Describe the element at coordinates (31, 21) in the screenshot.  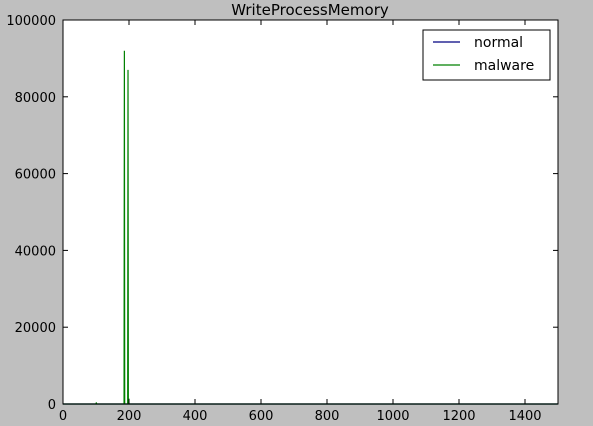
I see `y-tick-label: 100000` at that location.